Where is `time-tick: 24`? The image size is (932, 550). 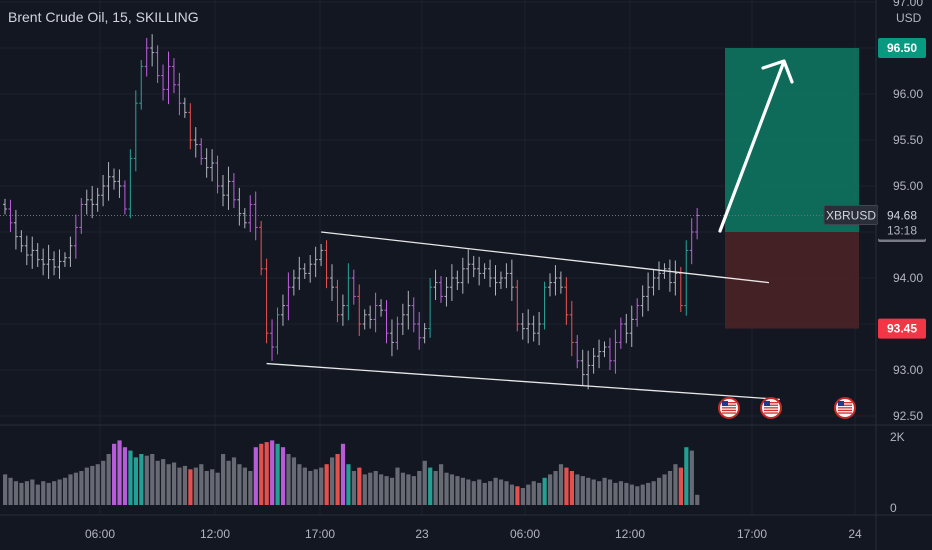 time-tick: 24 is located at coordinates (855, 534).